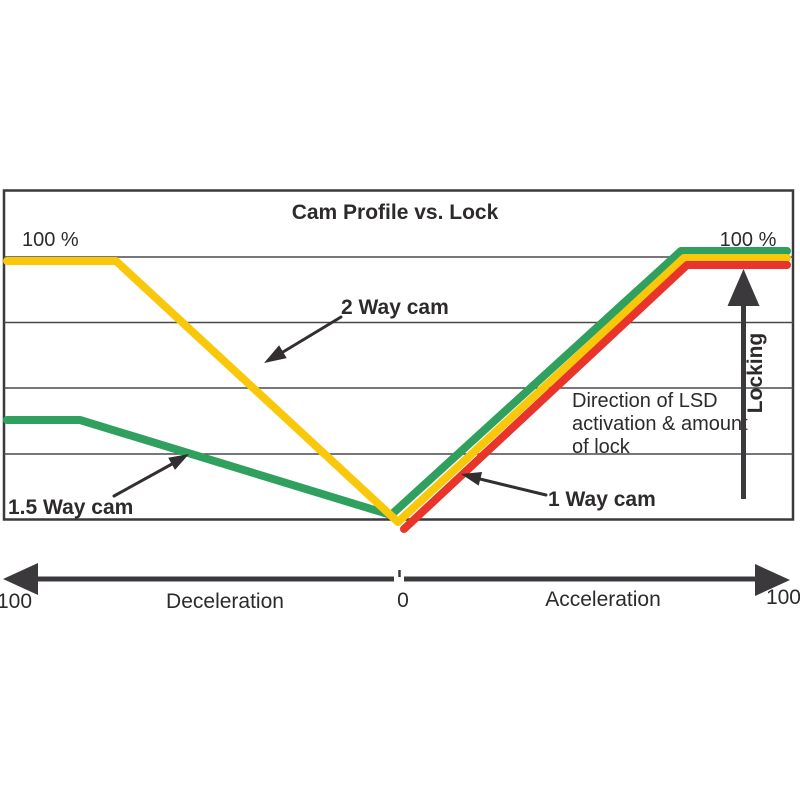 The height and width of the screenshot is (800, 800). What do you see at coordinates (143, 480) in the screenshot?
I see `callout-1-5-way-arrow-line` at bounding box center [143, 480].